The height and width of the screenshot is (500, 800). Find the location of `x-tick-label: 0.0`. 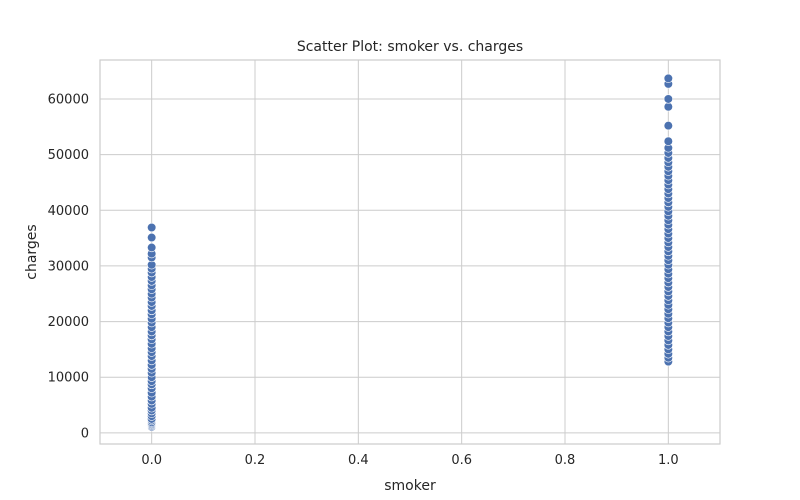

x-tick-label: 0.0 is located at coordinates (151, 460).